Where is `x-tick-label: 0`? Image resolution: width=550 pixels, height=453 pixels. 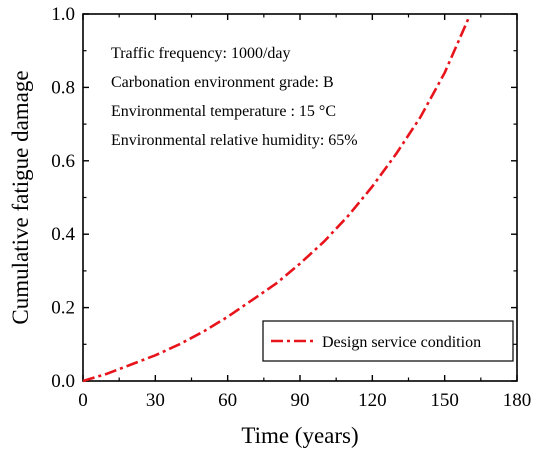
x-tick-label: 0 is located at coordinates (83, 400).